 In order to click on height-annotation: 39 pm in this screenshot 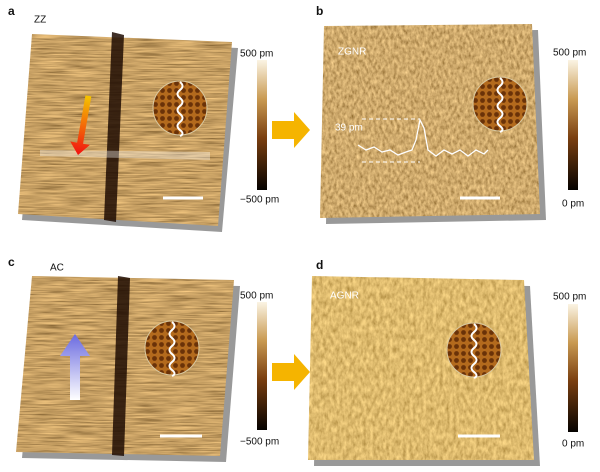, I will do `click(349, 128)`.